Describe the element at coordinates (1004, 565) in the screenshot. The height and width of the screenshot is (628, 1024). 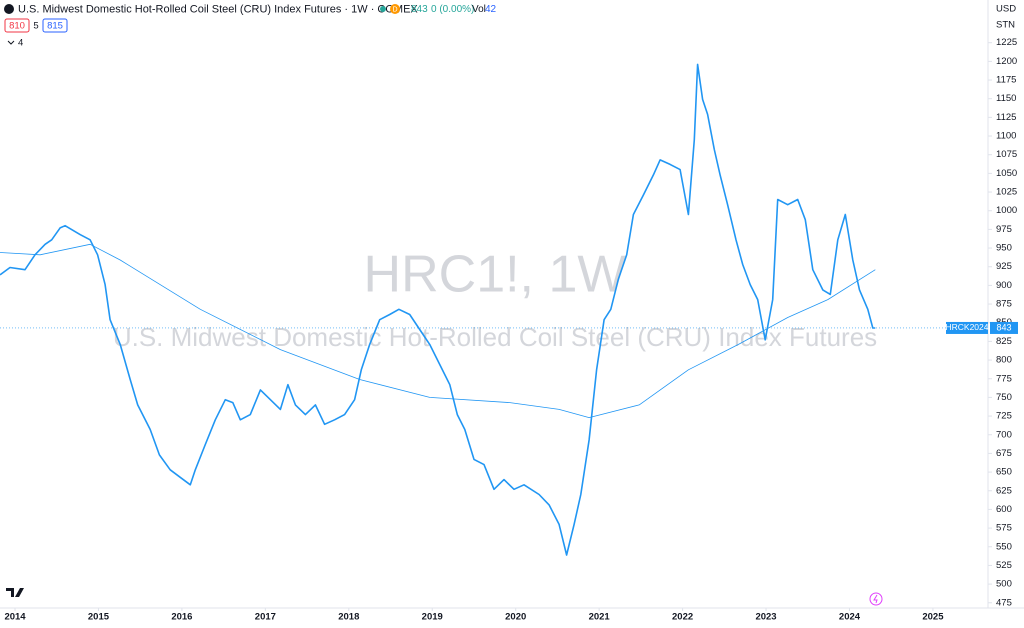
I see `y-tick-label: 525` at that location.